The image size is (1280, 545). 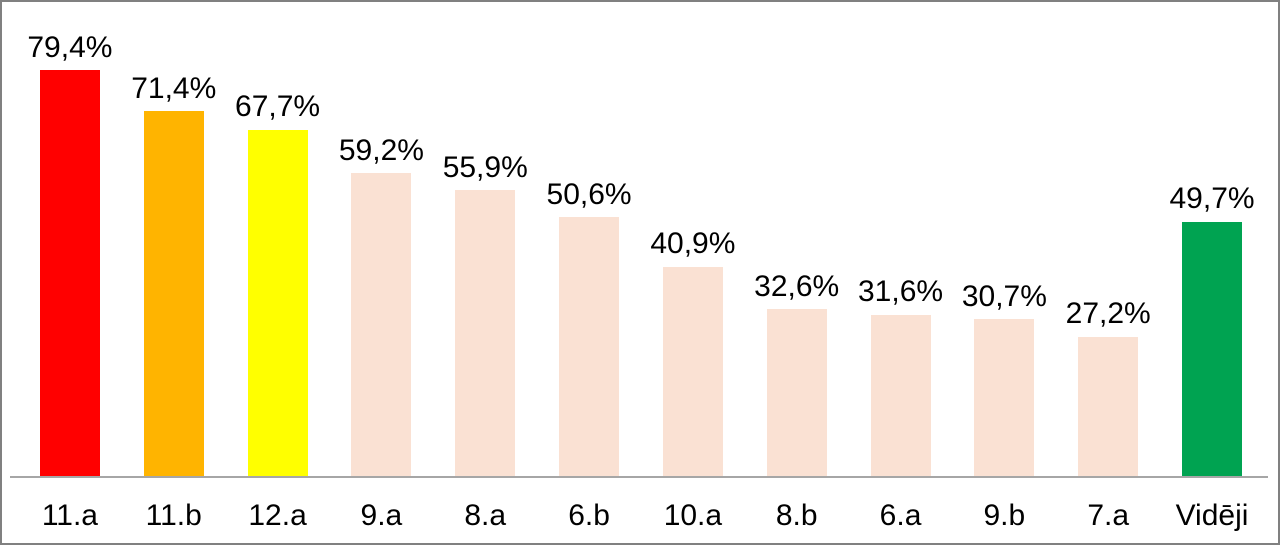 I want to click on bar-value-label: 30,7%, so click(x=1004, y=296).